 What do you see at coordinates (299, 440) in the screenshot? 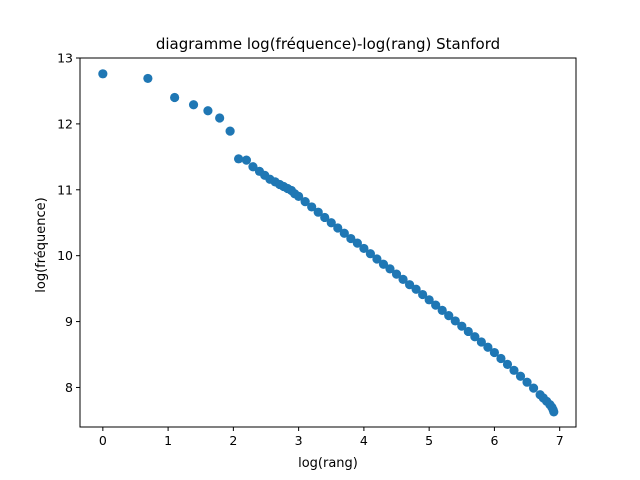
I see `x-tick-label: 3` at bounding box center [299, 440].